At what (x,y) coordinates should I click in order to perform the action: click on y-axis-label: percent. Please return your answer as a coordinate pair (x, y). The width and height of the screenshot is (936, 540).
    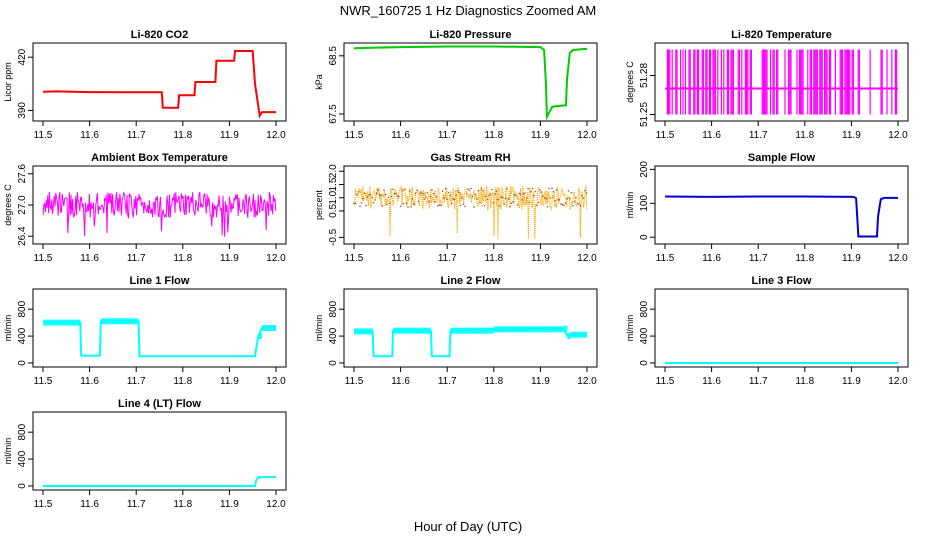
    Looking at the image, I should click on (319, 204).